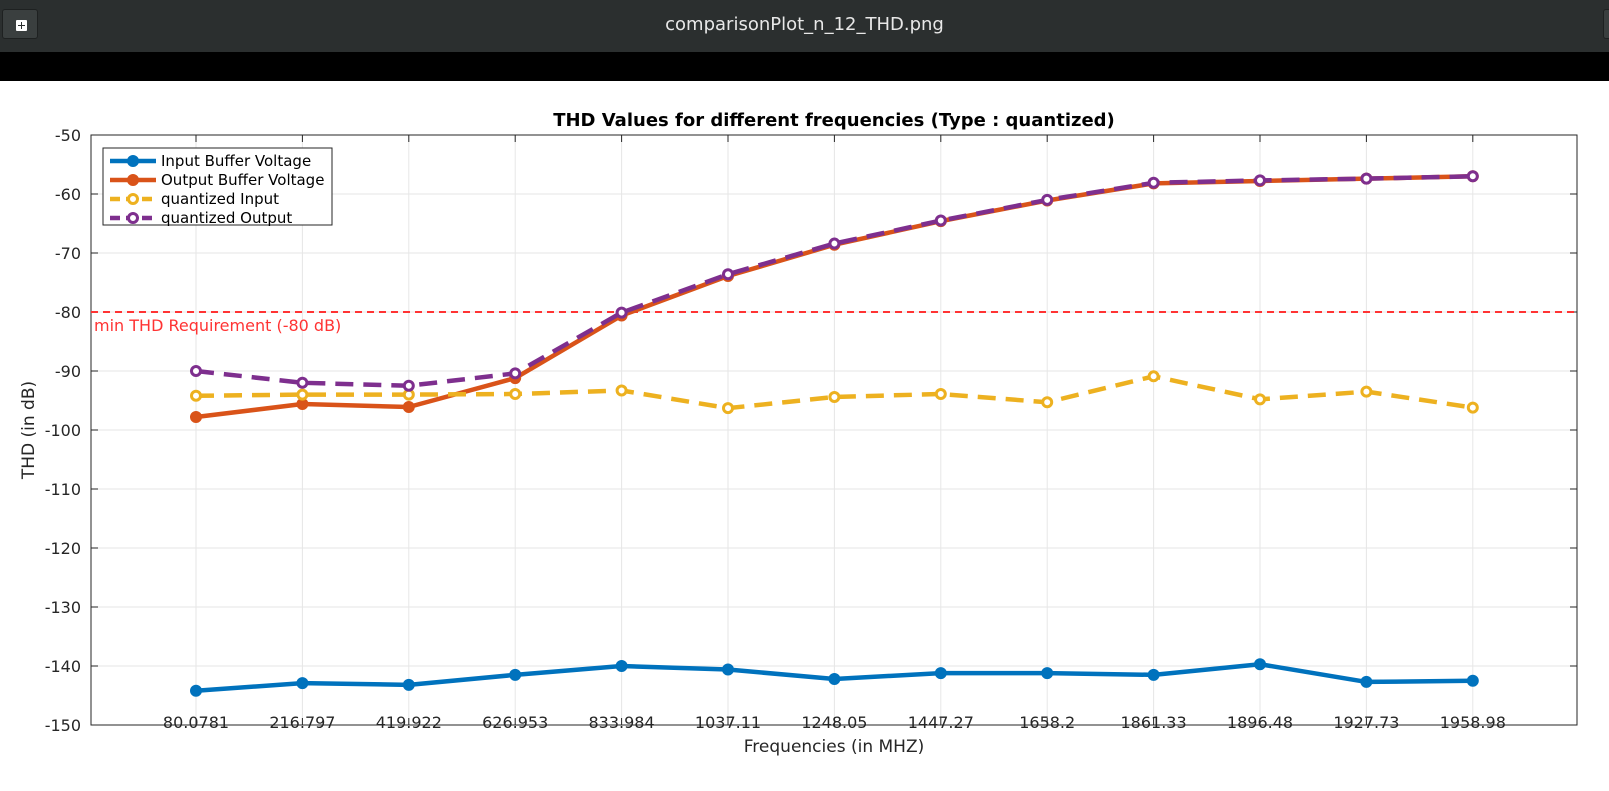  Describe the element at coordinates (409, 722) in the screenshot. I see `x-tick-label: 419.922` at that location.